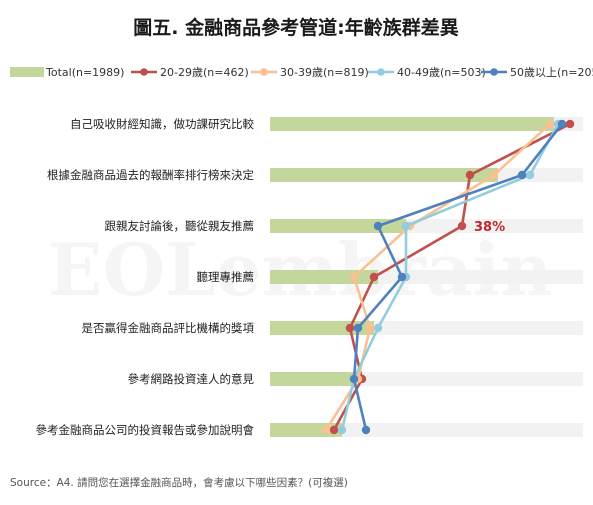  I want to click on legend-label-0: Total(n=1989), so click(84, 72).